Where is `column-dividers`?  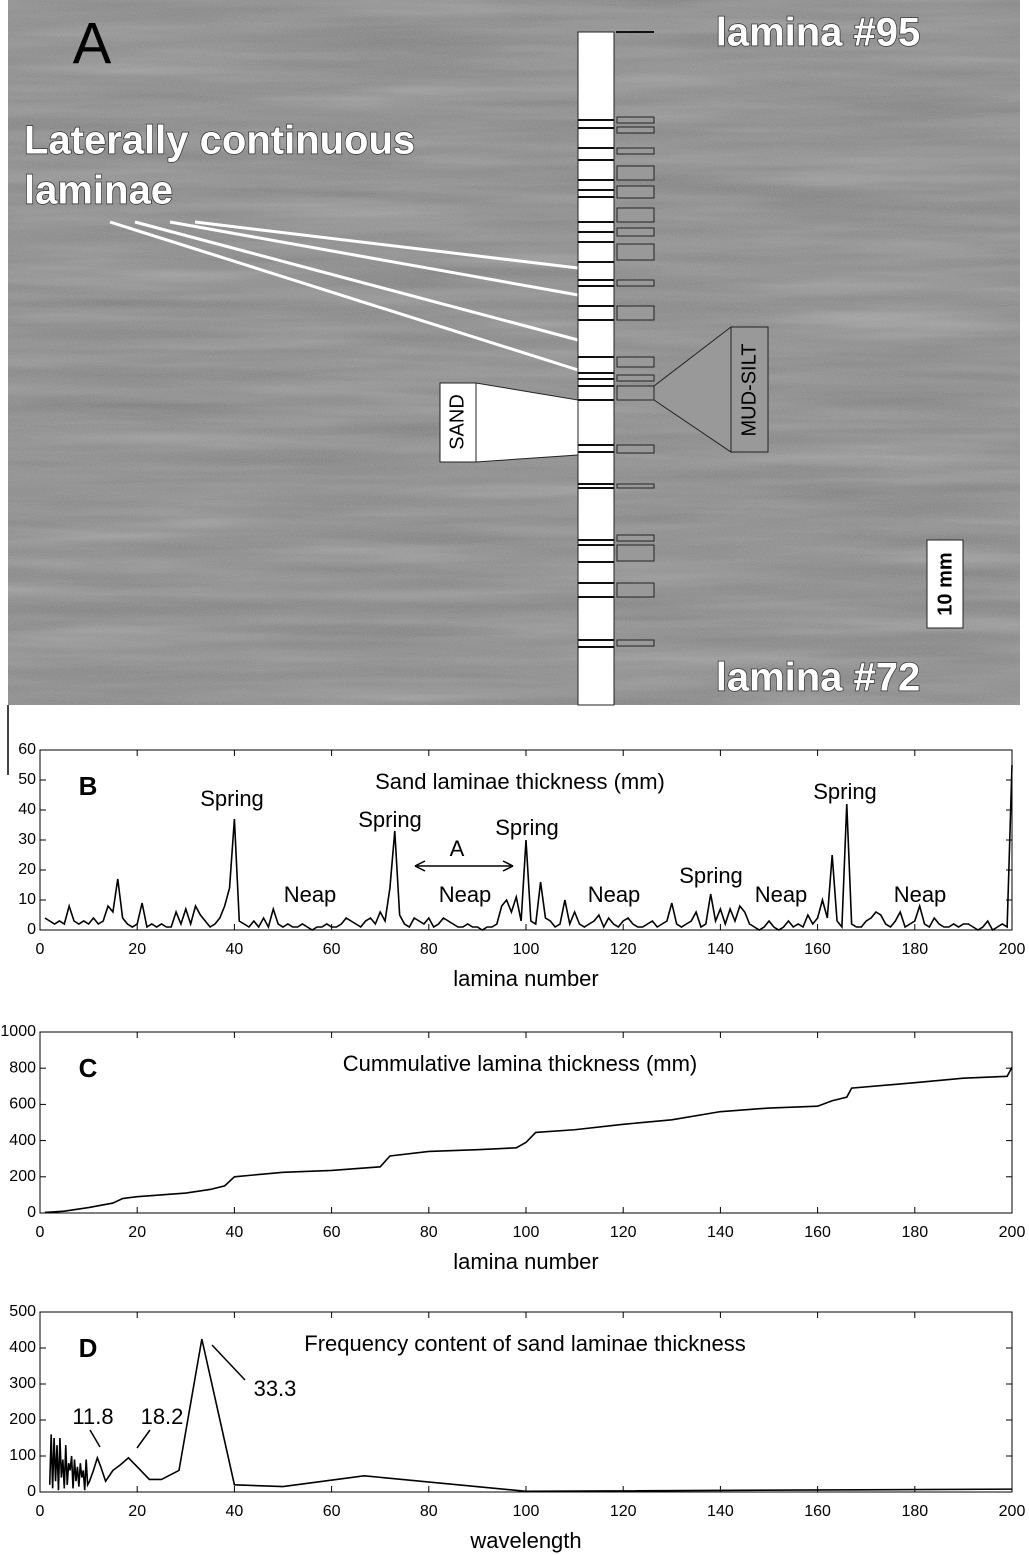 column-dividers is located at coordinates (616, 339).